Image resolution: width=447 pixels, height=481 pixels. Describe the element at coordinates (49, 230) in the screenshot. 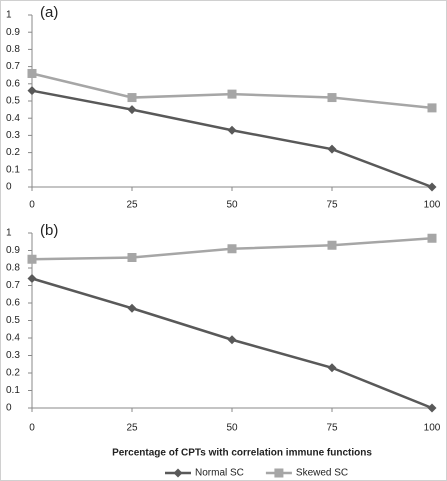

I see `panel-label: (b)` at that location.